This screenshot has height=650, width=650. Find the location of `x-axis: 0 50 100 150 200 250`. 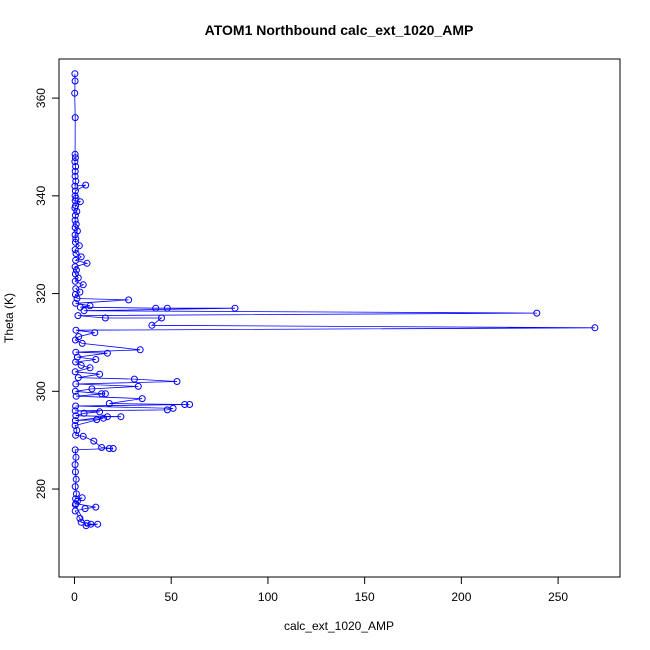

x-axis: 0 50 100 150 200 250 is located at coordinates (319, 590).